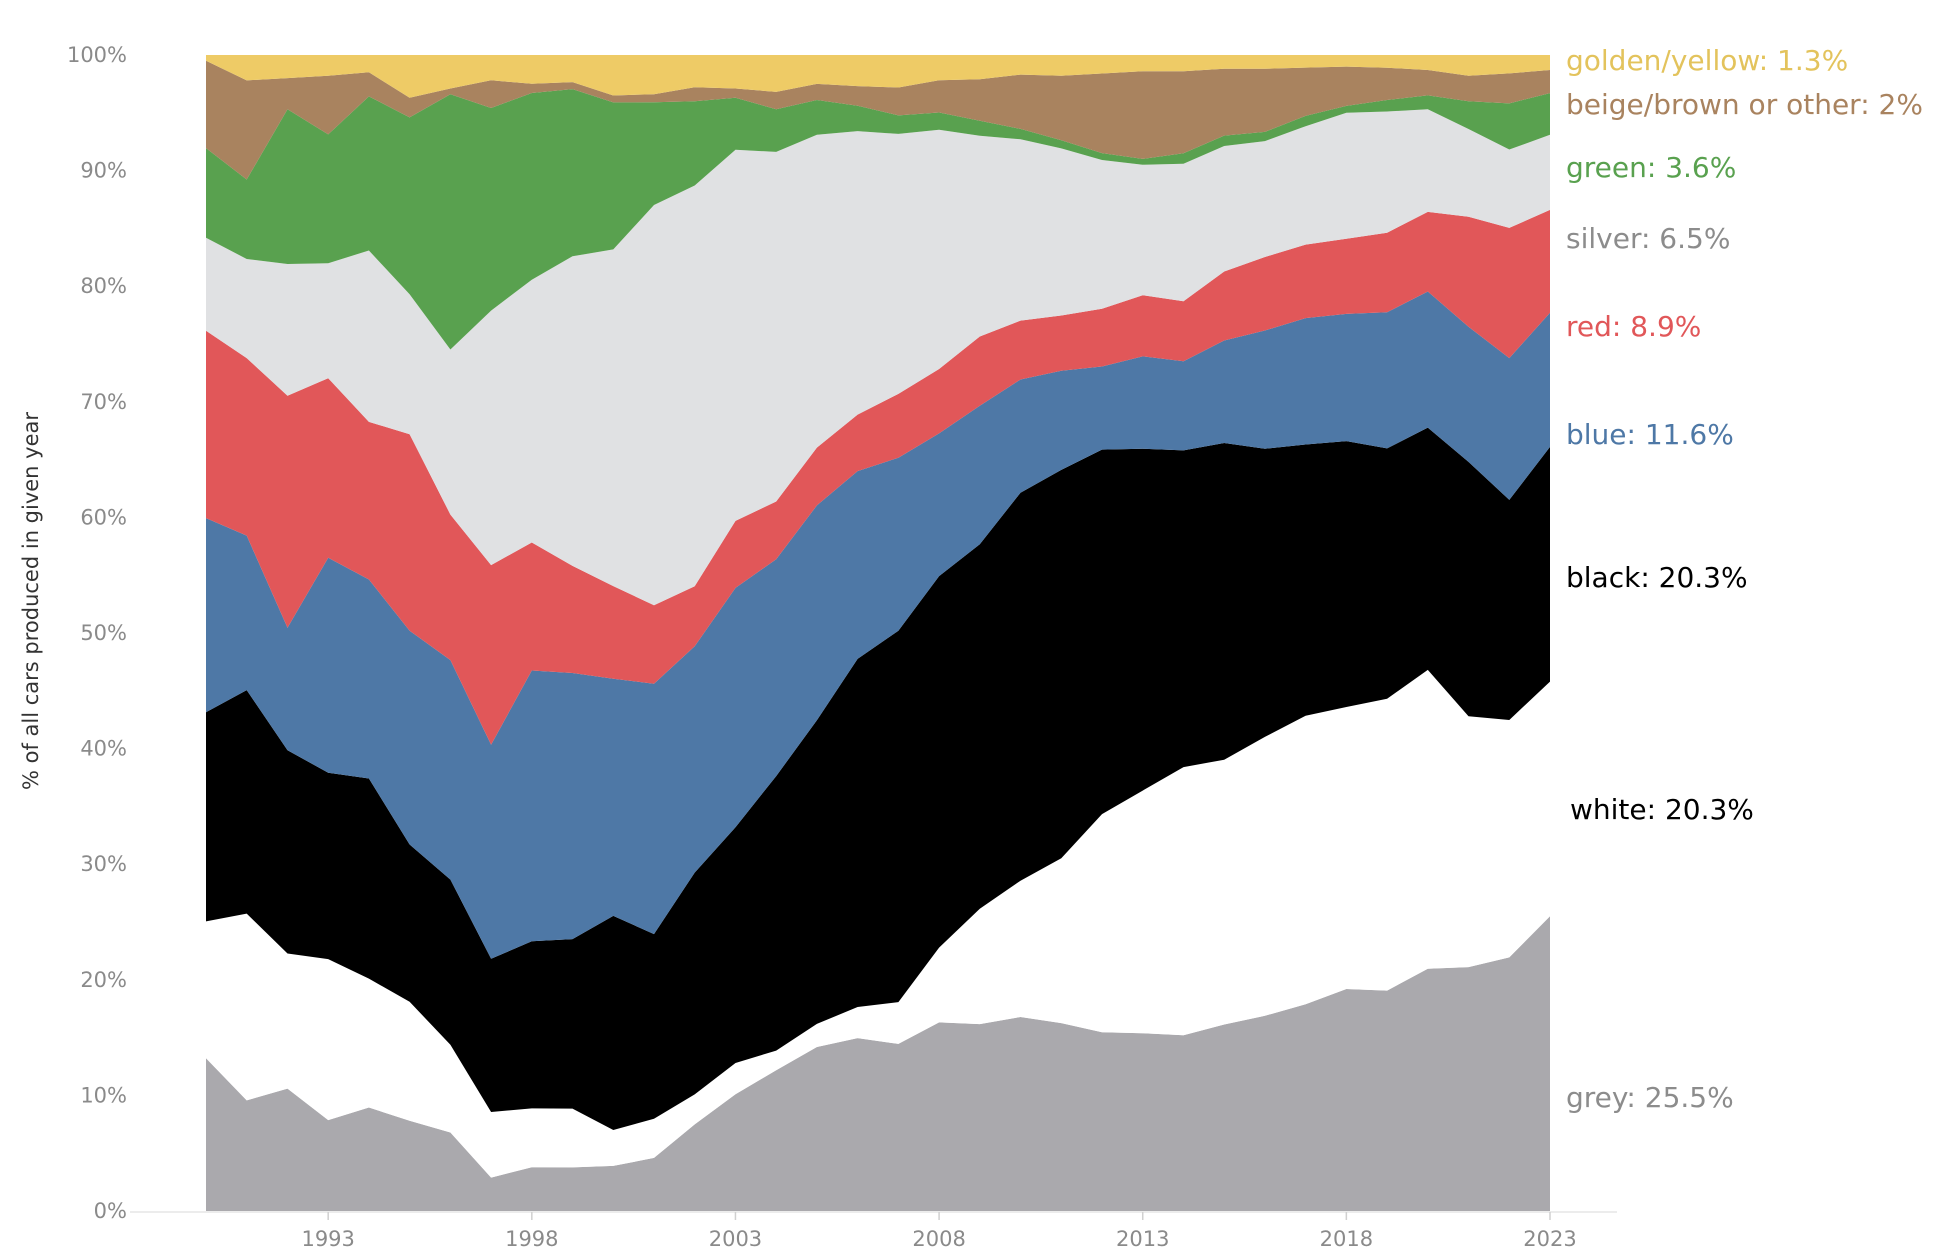 This screenshot has width=1944, height=1254. I want to click on series-label-green: green: 3.6%, so click(1651, 167).